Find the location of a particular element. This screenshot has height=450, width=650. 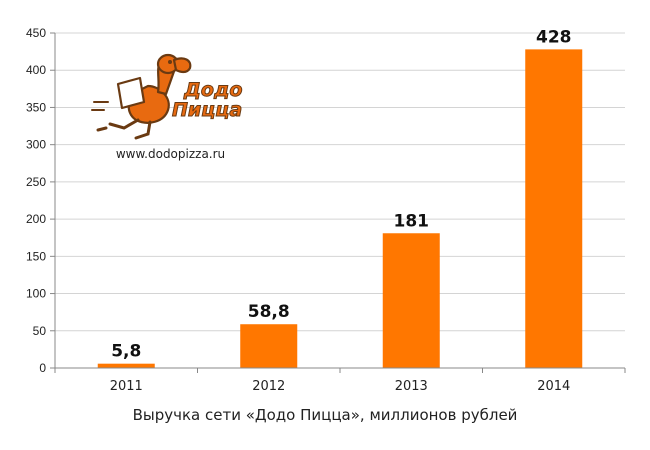

bar-2012 is located at coordinates (269, 346).